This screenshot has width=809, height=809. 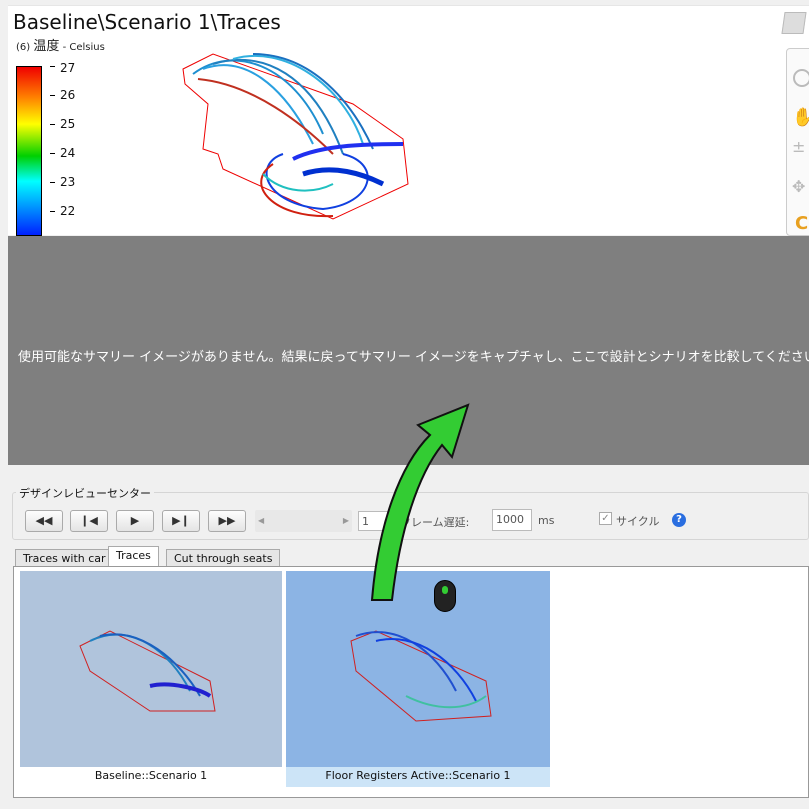 I want to click on color-scale, so click(x=29, y=151).